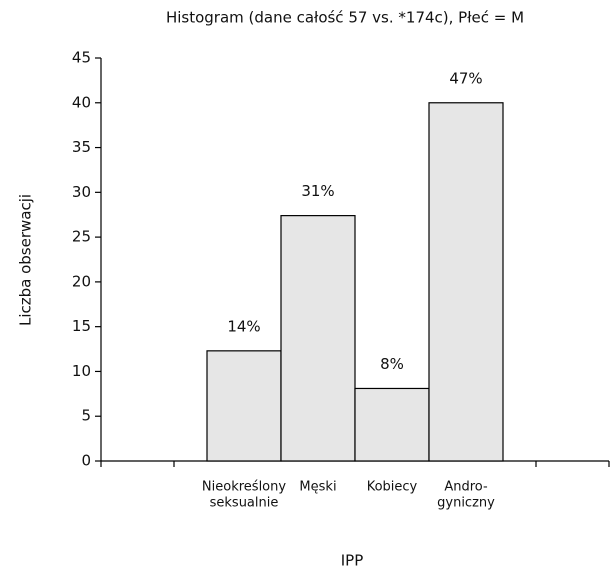 This screenshot has height=570, width=614. I want to click on y-tick-label: 15, so click(81, 326).